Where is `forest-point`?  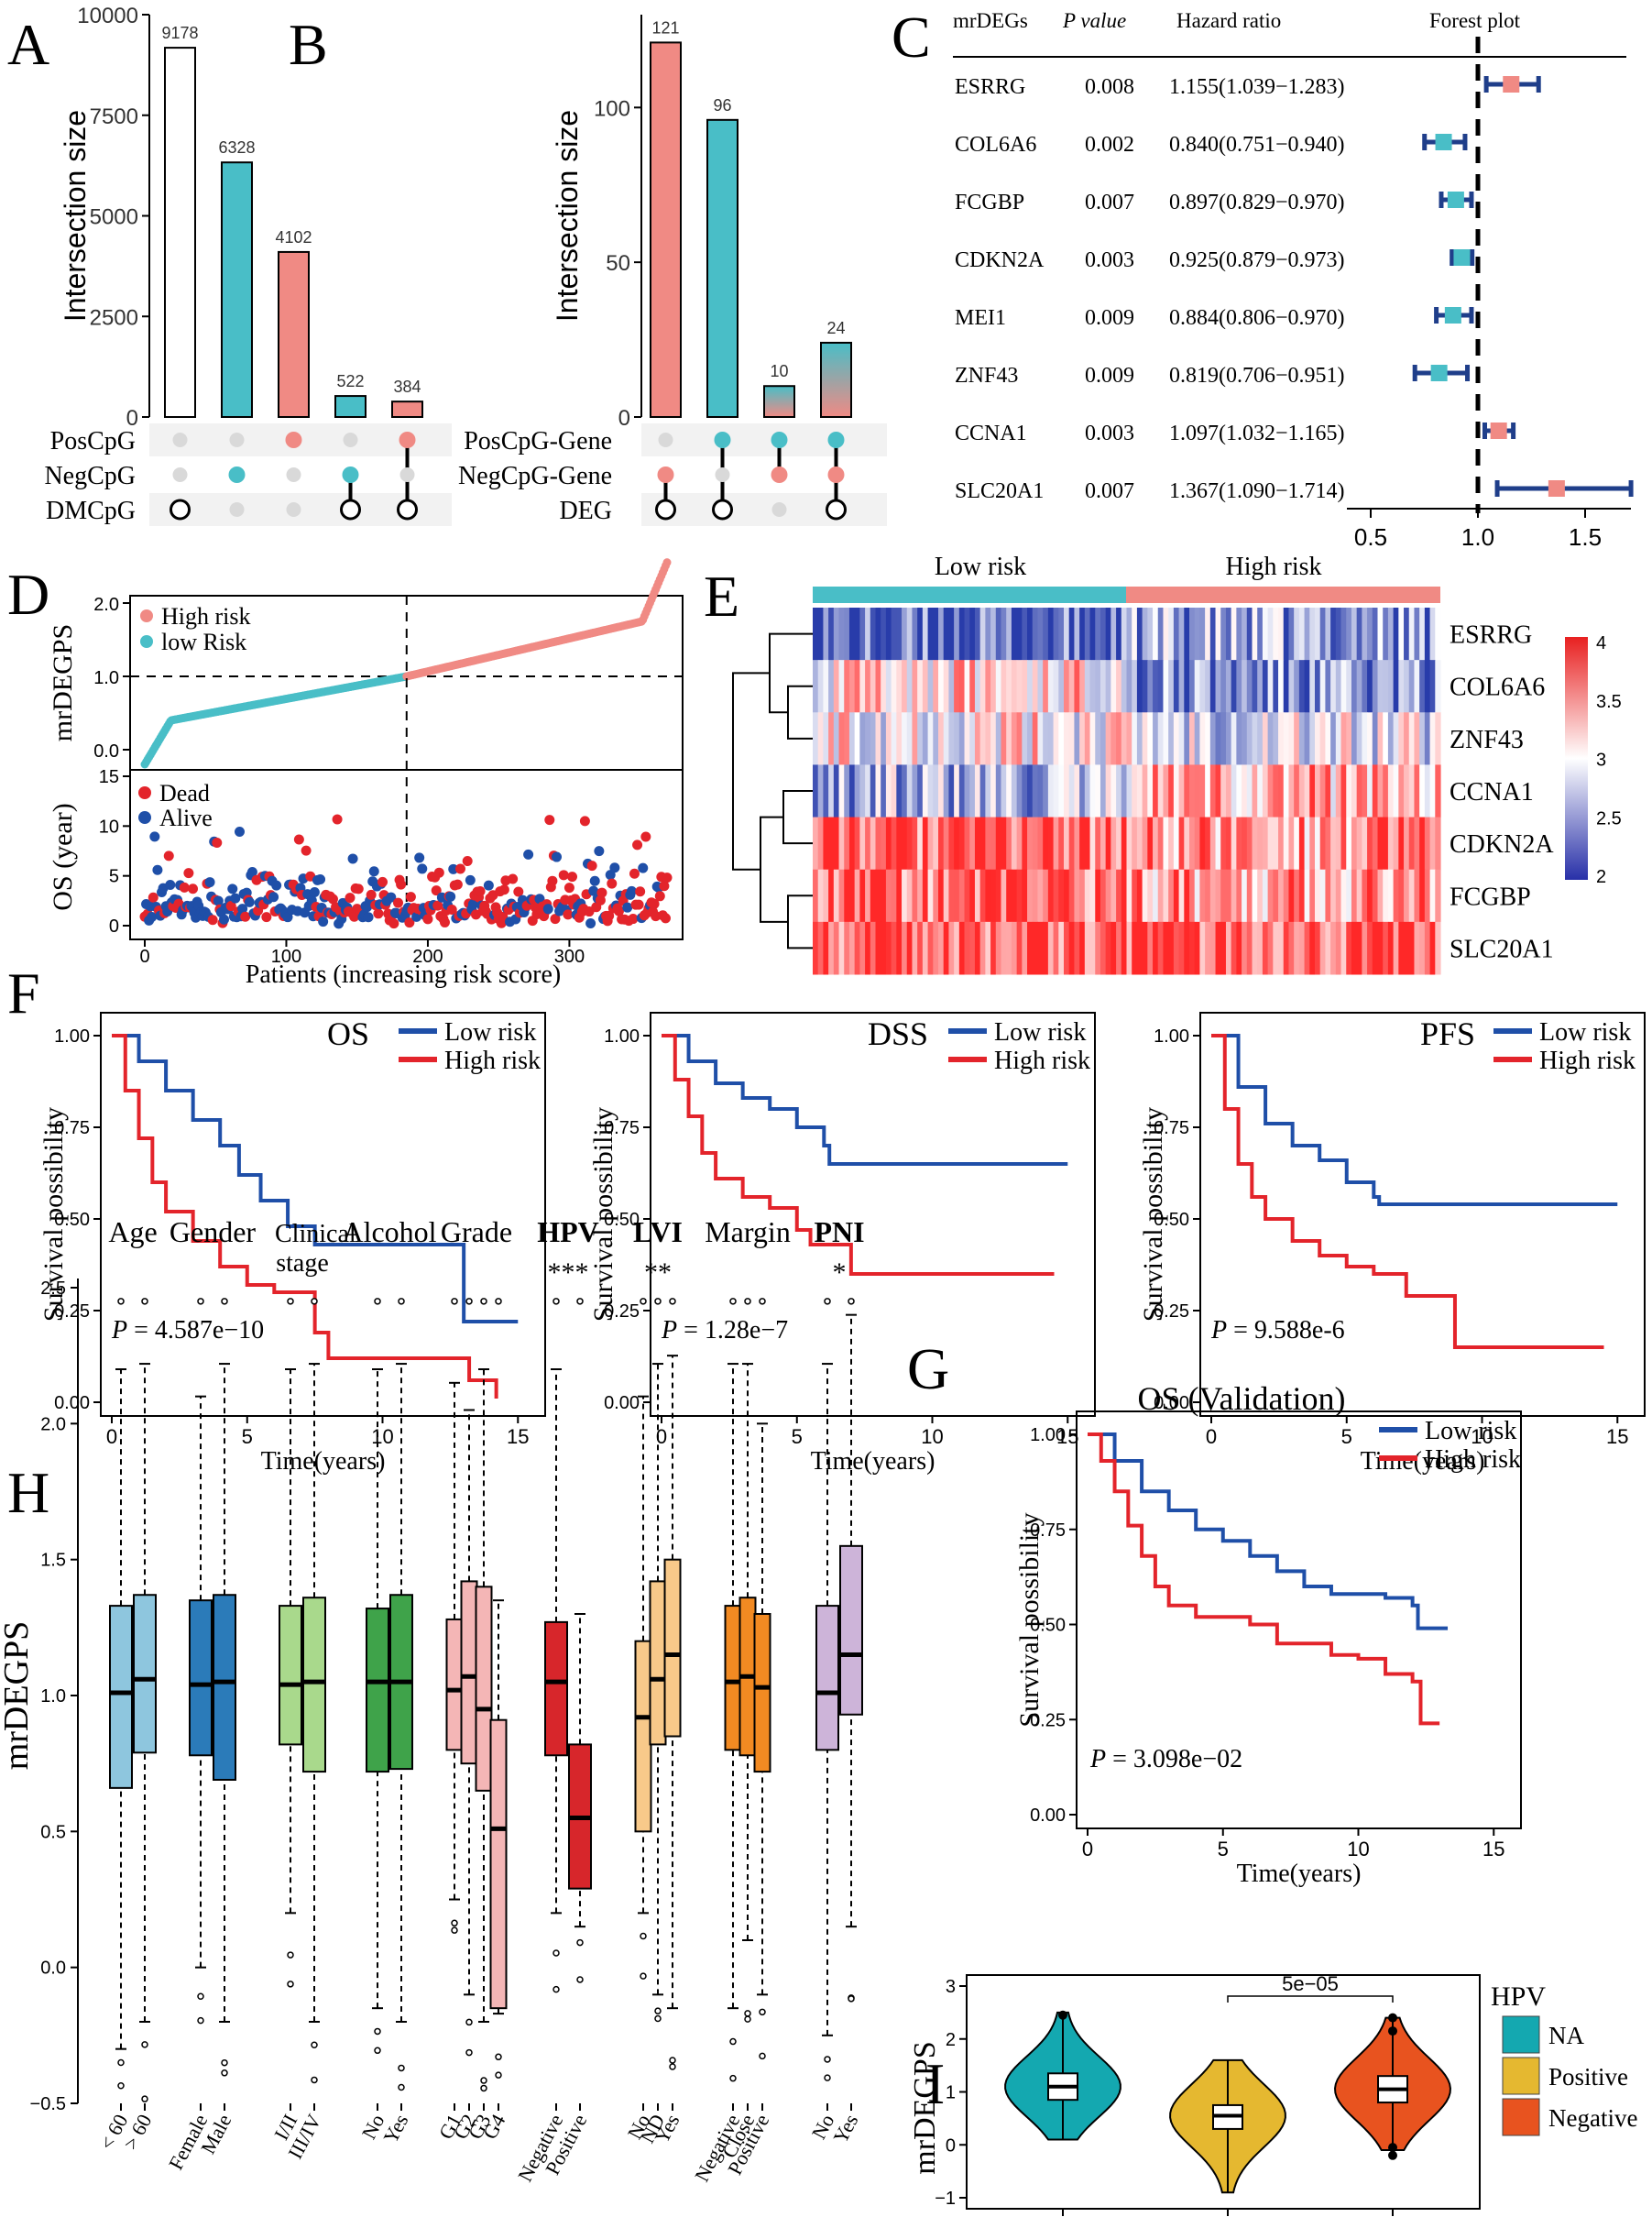
forest-point is located at coordinates (1462, 257).